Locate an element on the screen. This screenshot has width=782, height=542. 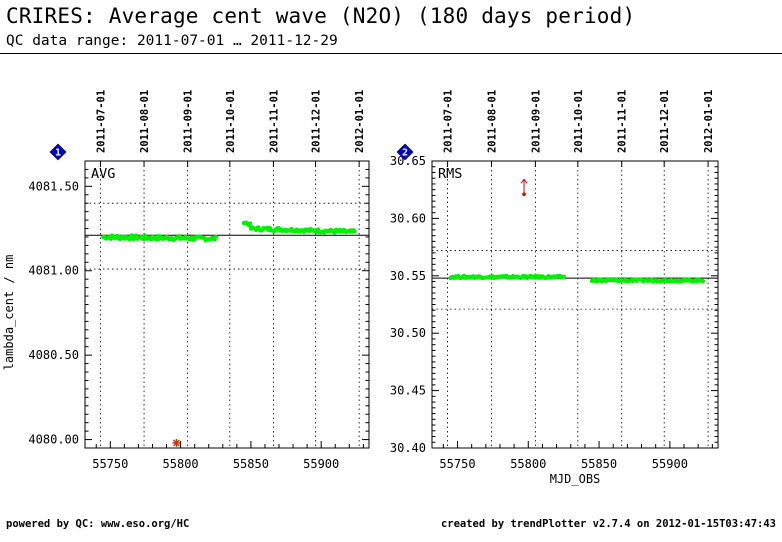
marker-number: 2 is located at coordinates (405, 153).